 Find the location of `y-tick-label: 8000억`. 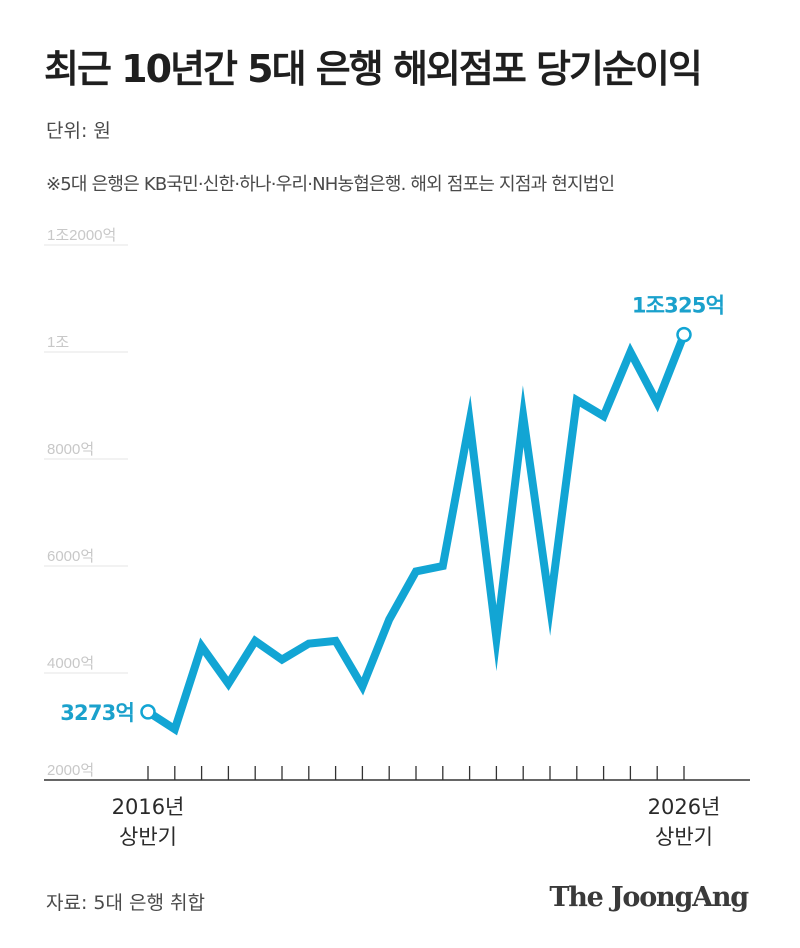

y-tick-label: 8000억 is located at coordinates (70, 449).